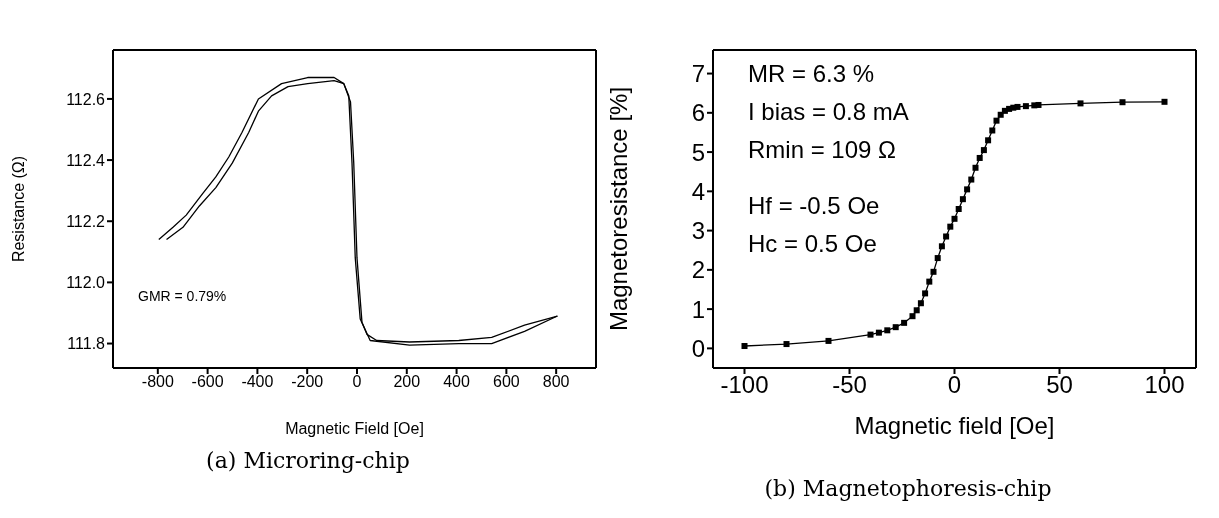 This screenshot has height=518, width=1219. Describe the element at coordinates (618, 209) in the screenshot. I see `y-axis-title: Magnetoresistance [%]` at that location.